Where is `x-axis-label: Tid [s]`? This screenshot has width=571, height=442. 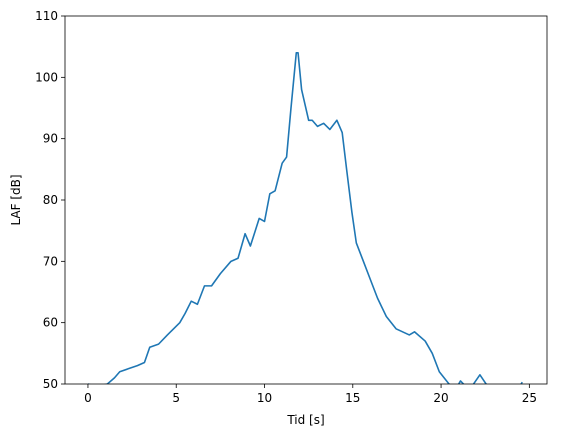 x-axis-label: Tid [s] is located at coordinates (305, 420).